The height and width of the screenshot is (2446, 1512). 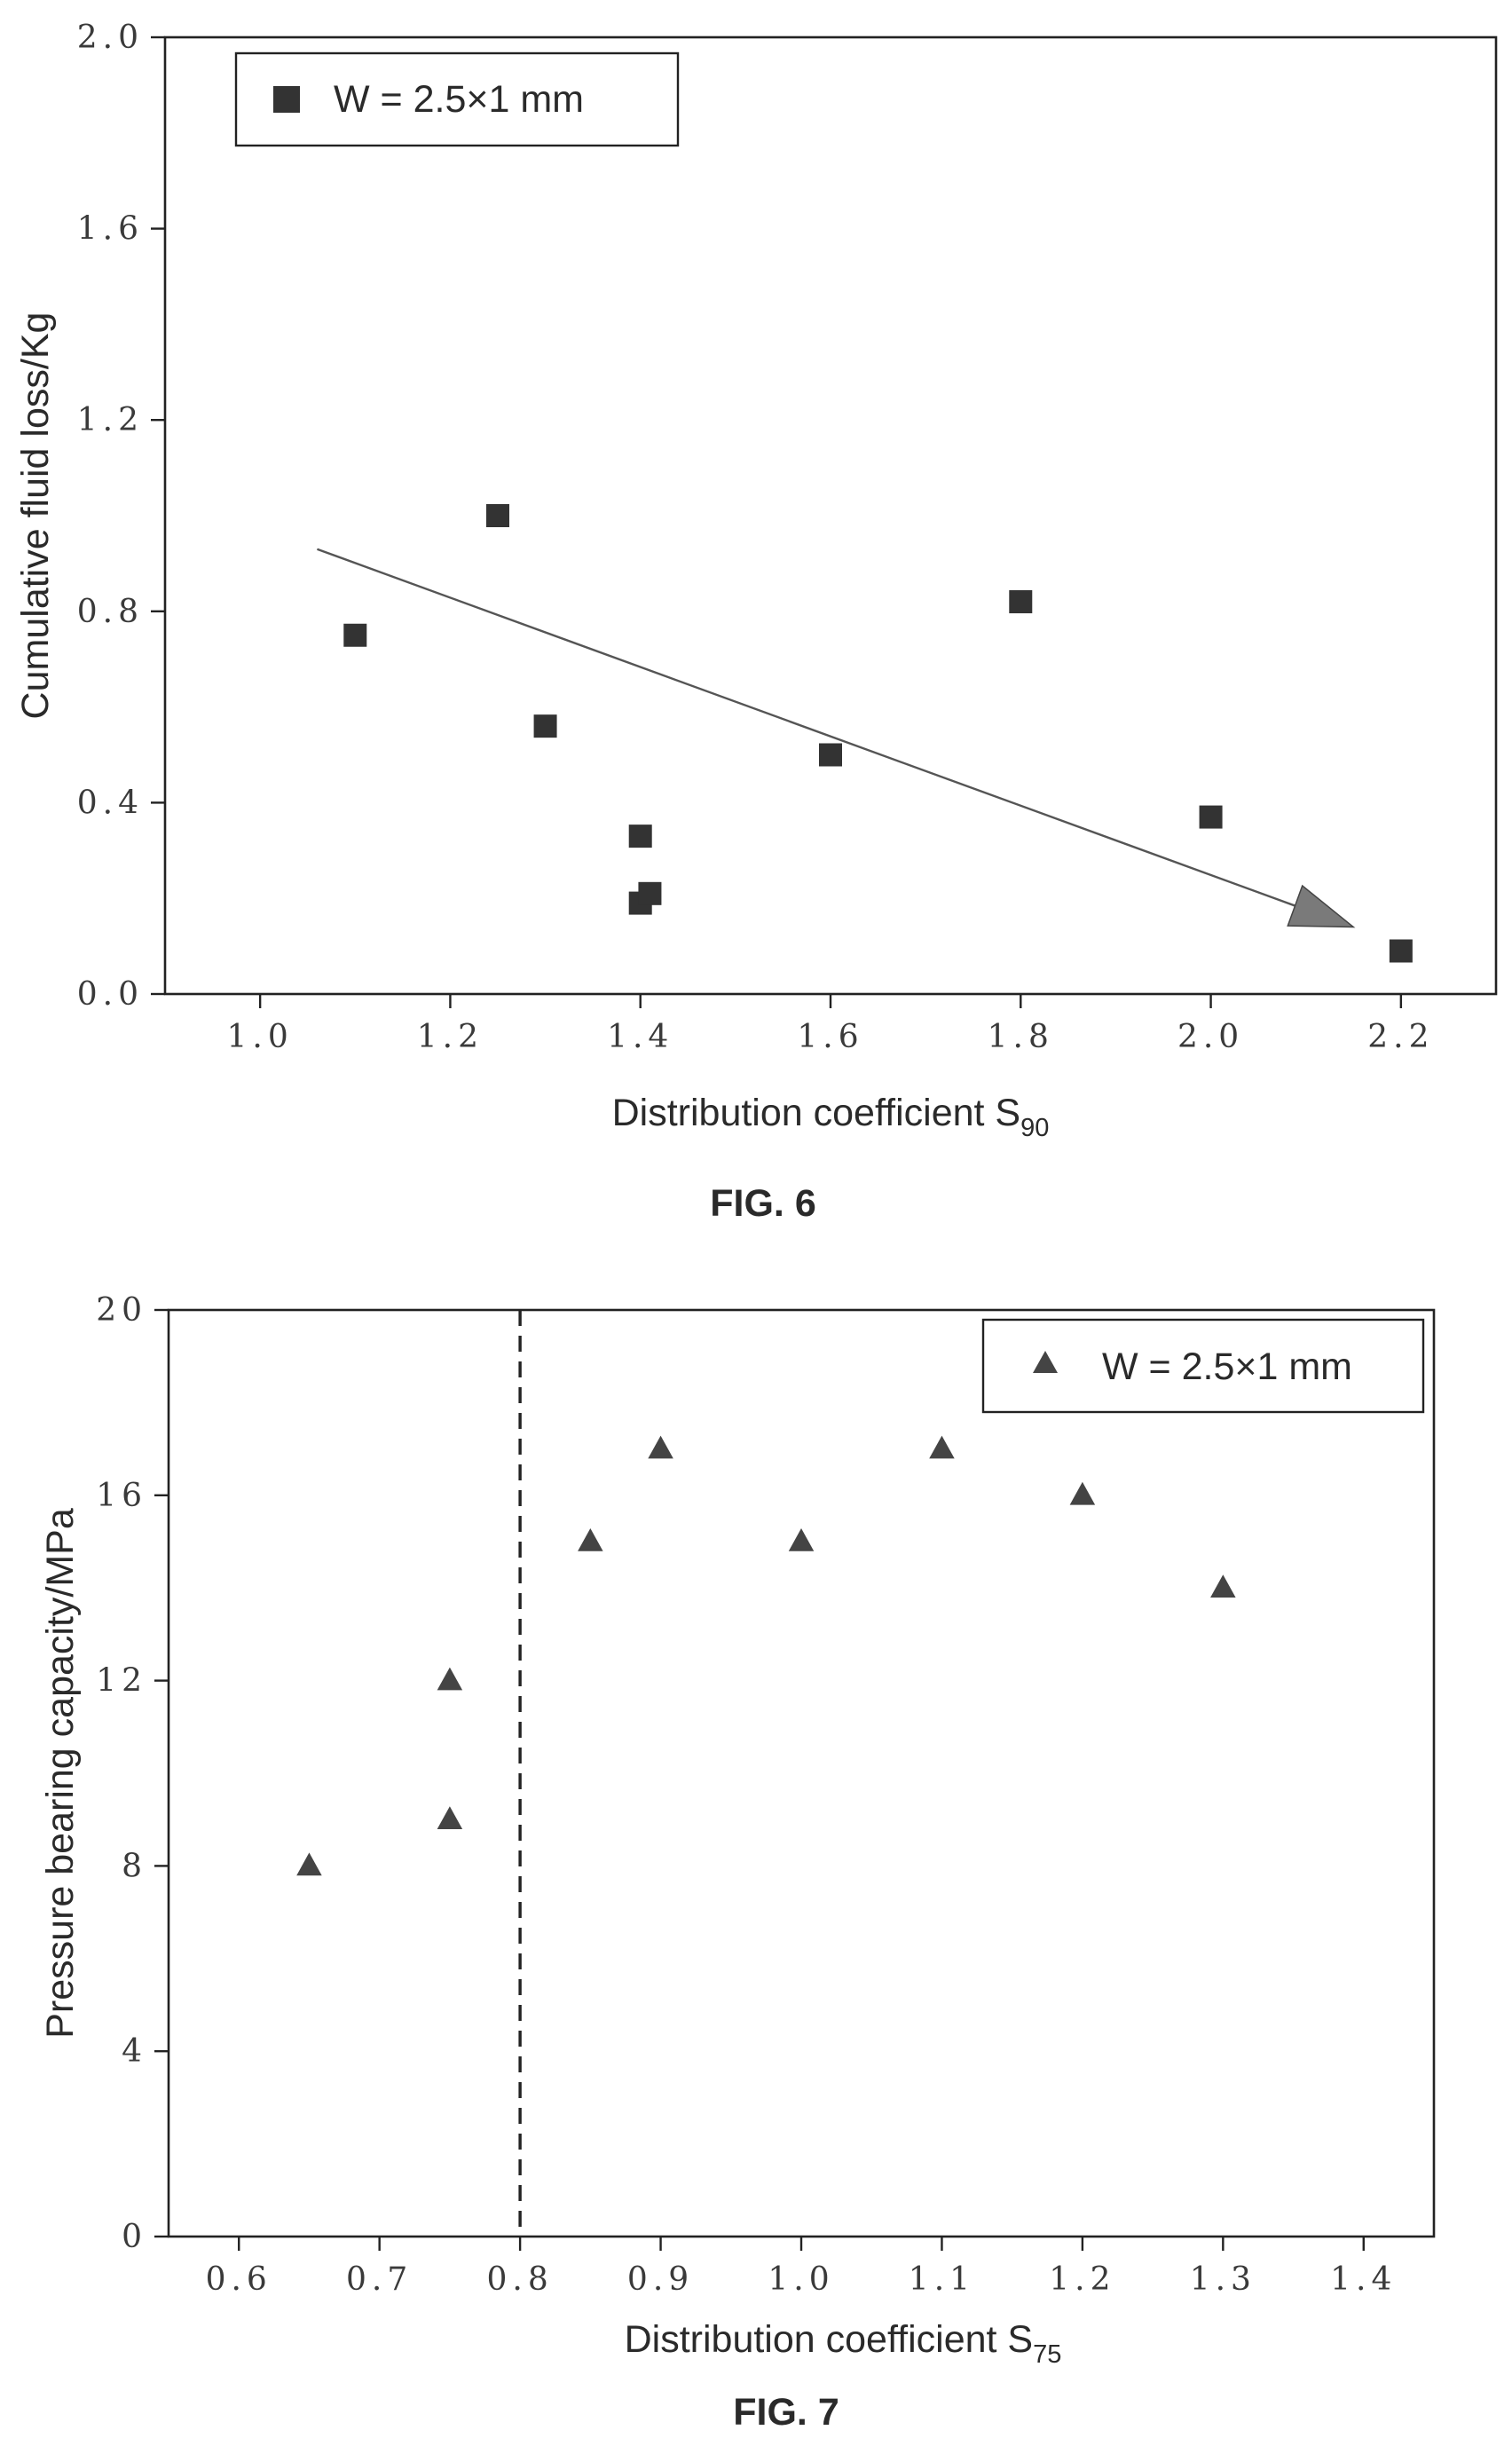 What do you see at coordinates (380, 2279) in the screenshot?
I see `x-tick-label: 0.7` at bounding box center [380, 2279].